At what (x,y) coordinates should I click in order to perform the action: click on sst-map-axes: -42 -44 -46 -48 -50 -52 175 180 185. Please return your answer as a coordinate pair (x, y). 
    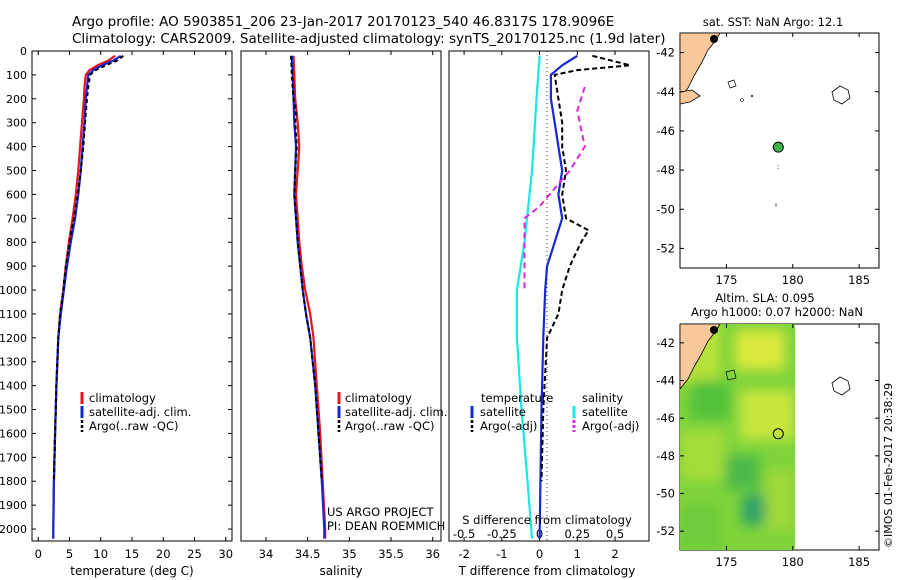
    Looking at the image, I should click on (767, 160).